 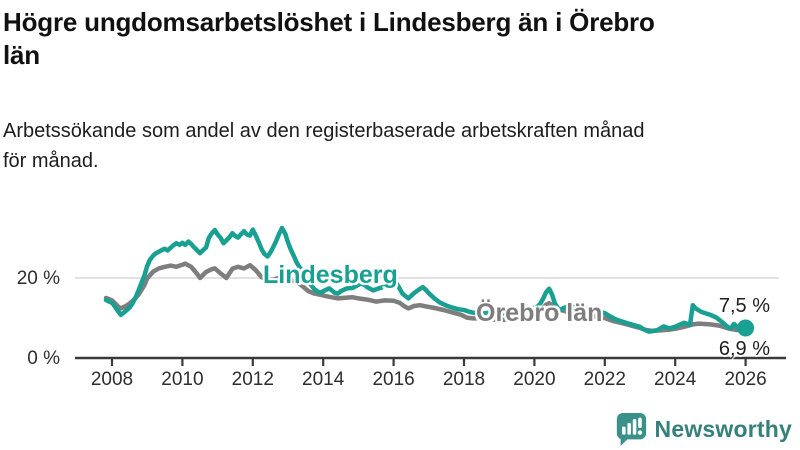 I want to click on end-value-label-orebro: 6,9 %, so click(x=744, y=349).